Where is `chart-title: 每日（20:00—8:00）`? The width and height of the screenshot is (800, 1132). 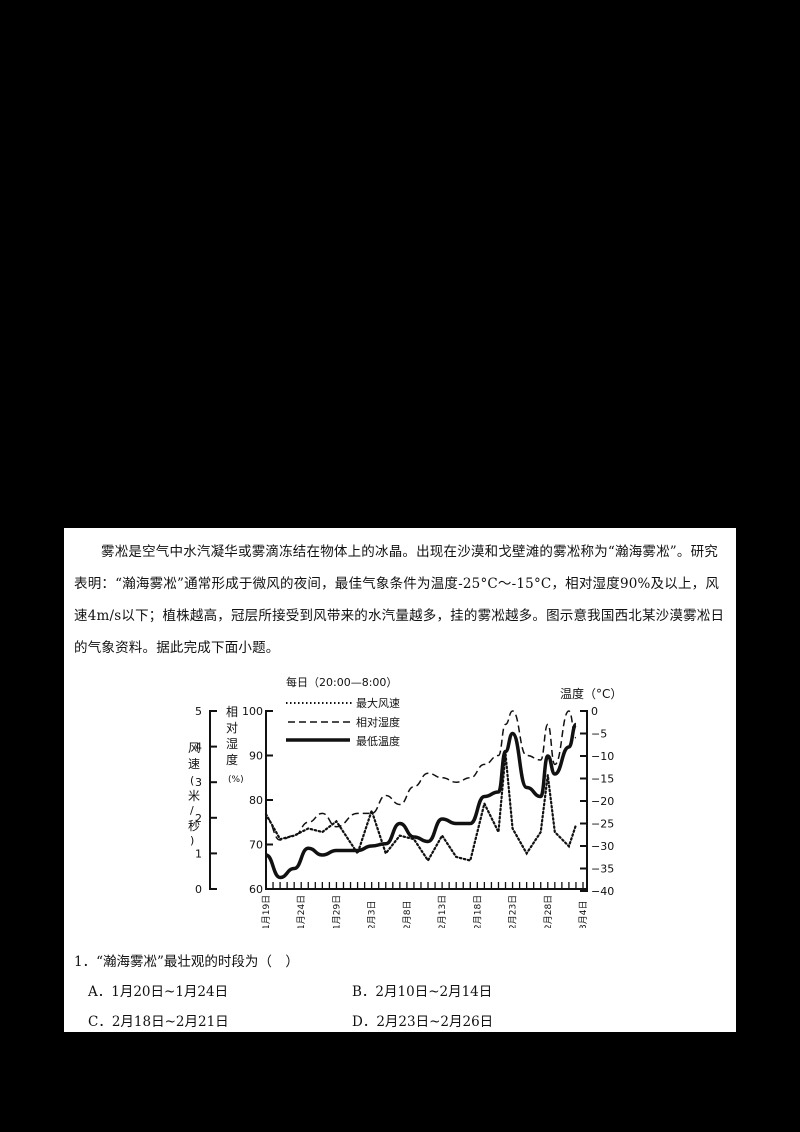 chart-title: 每日（20:00—8:00） is located at coordinates (341, 682).